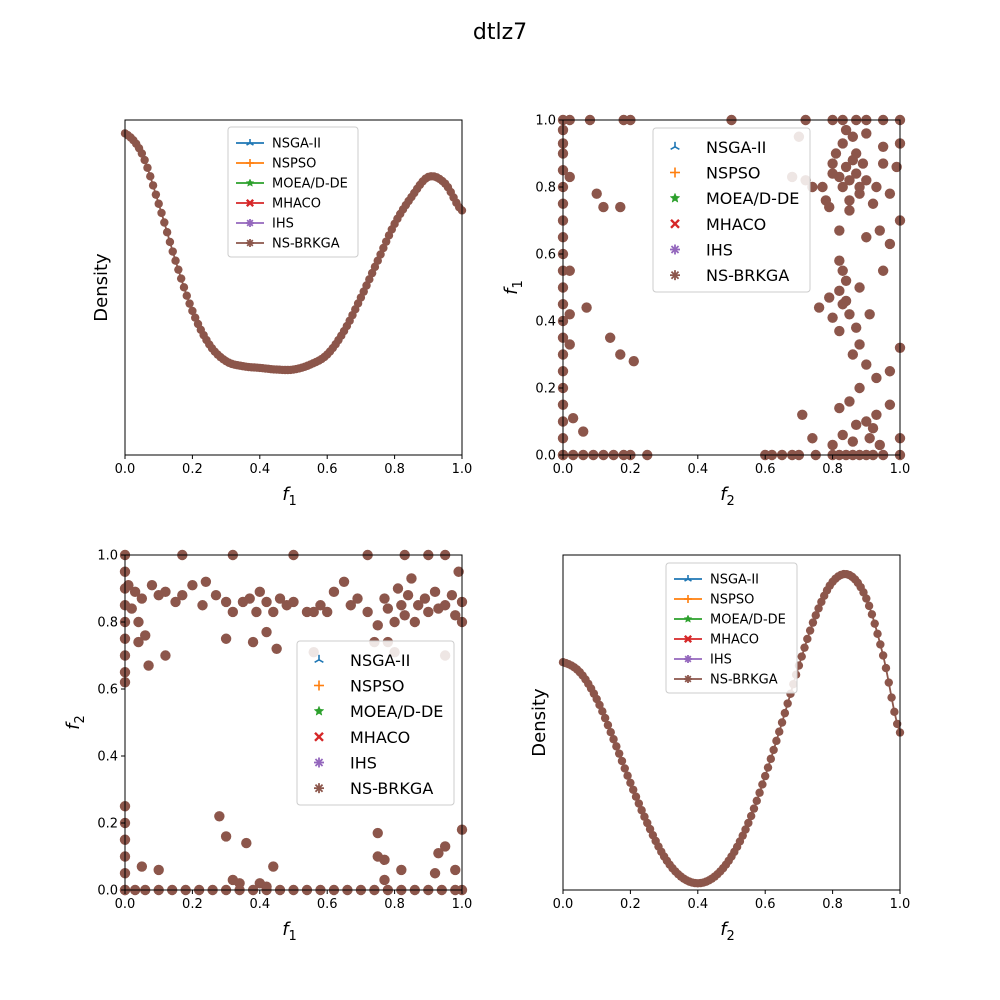 The image size is (1000, 1000). What do you see at coordinates (765, 904) in the screenshot?
I see `x-tick-label: 0.6` at bounding box center [765, 904].